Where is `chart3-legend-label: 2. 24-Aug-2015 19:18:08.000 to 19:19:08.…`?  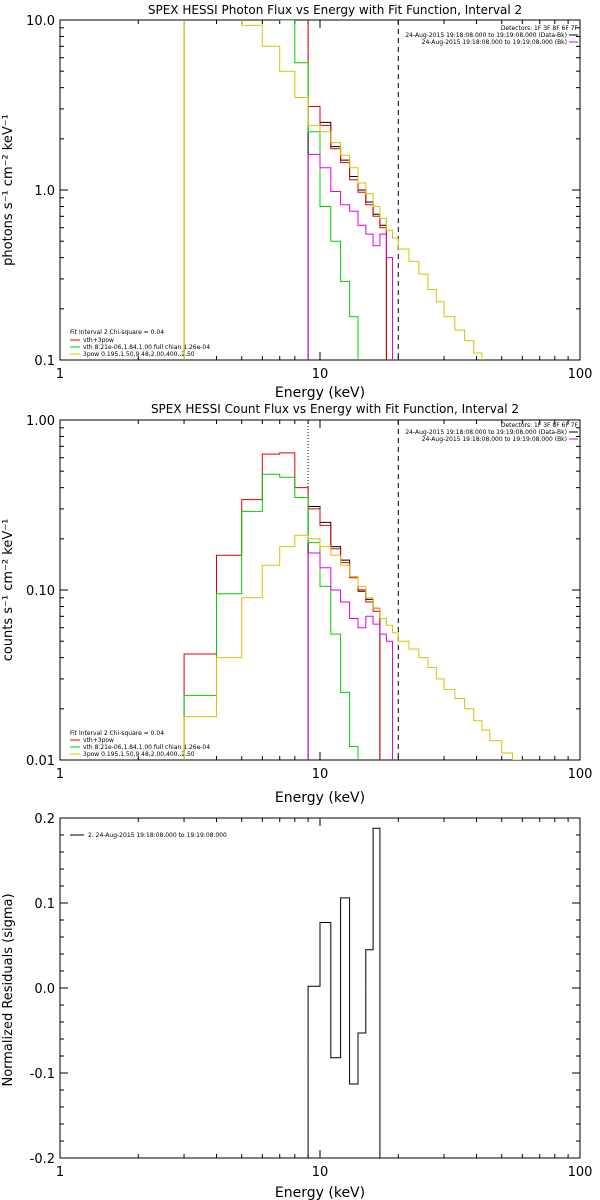
chart3-legend-label: 2. 24-Aug-2015 19:18:08.000 to 19:19:08.… is located at coordinates (157, 835).